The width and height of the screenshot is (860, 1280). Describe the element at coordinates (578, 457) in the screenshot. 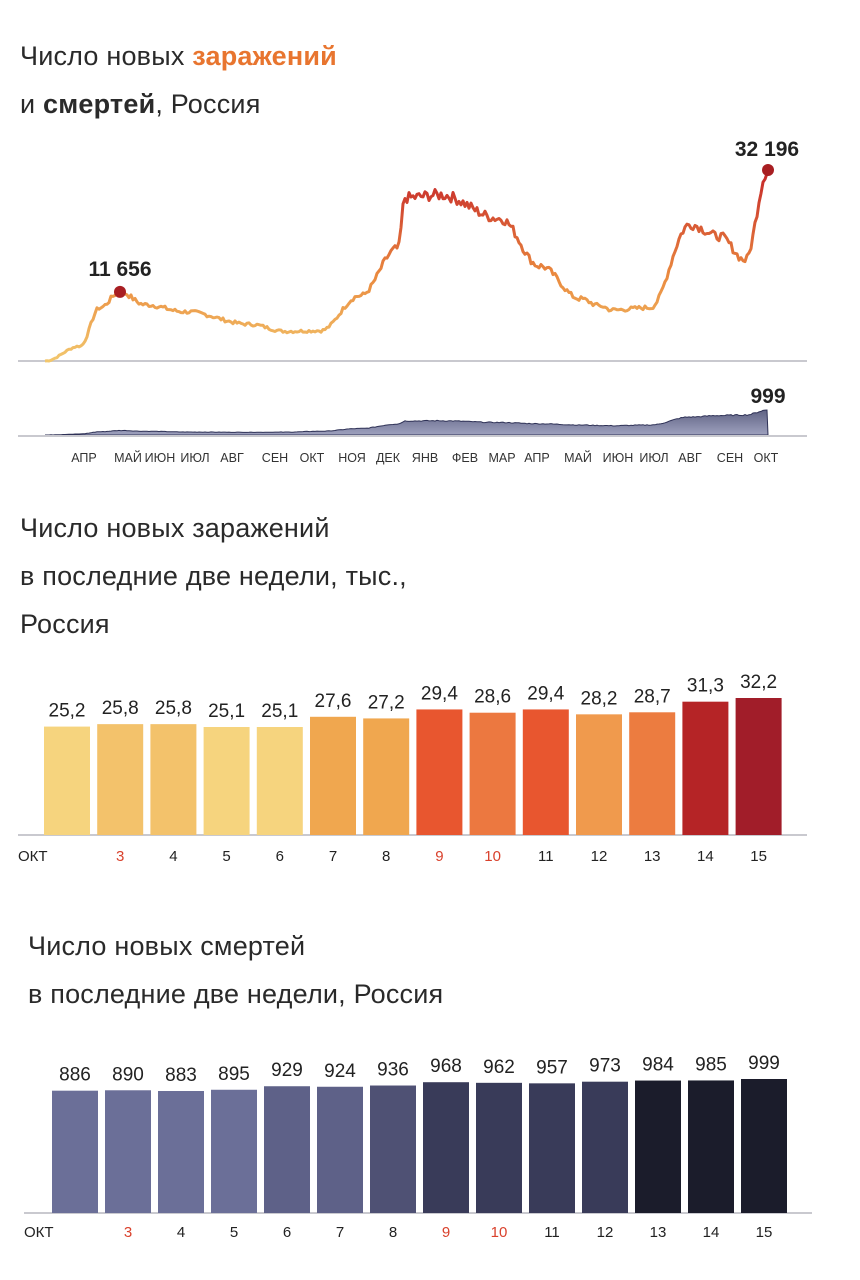

I see `month-tick-label: МАЙ` at that location.